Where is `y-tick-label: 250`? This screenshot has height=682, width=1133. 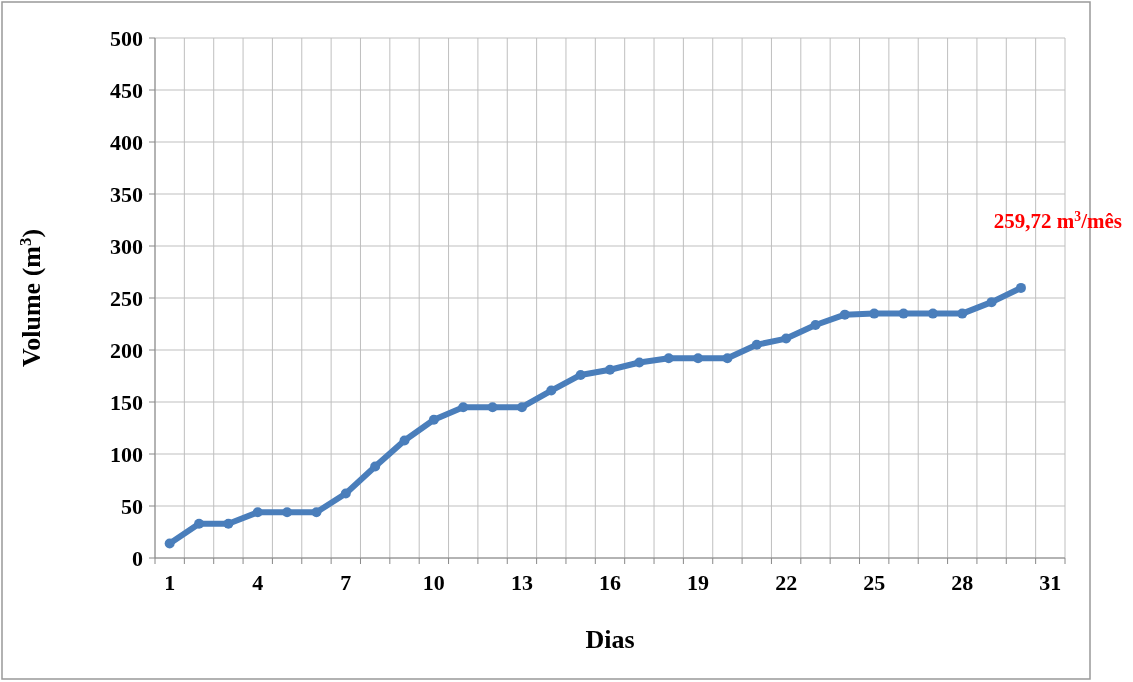 y-tick-label: 250 is located at coordinates (126, 298).